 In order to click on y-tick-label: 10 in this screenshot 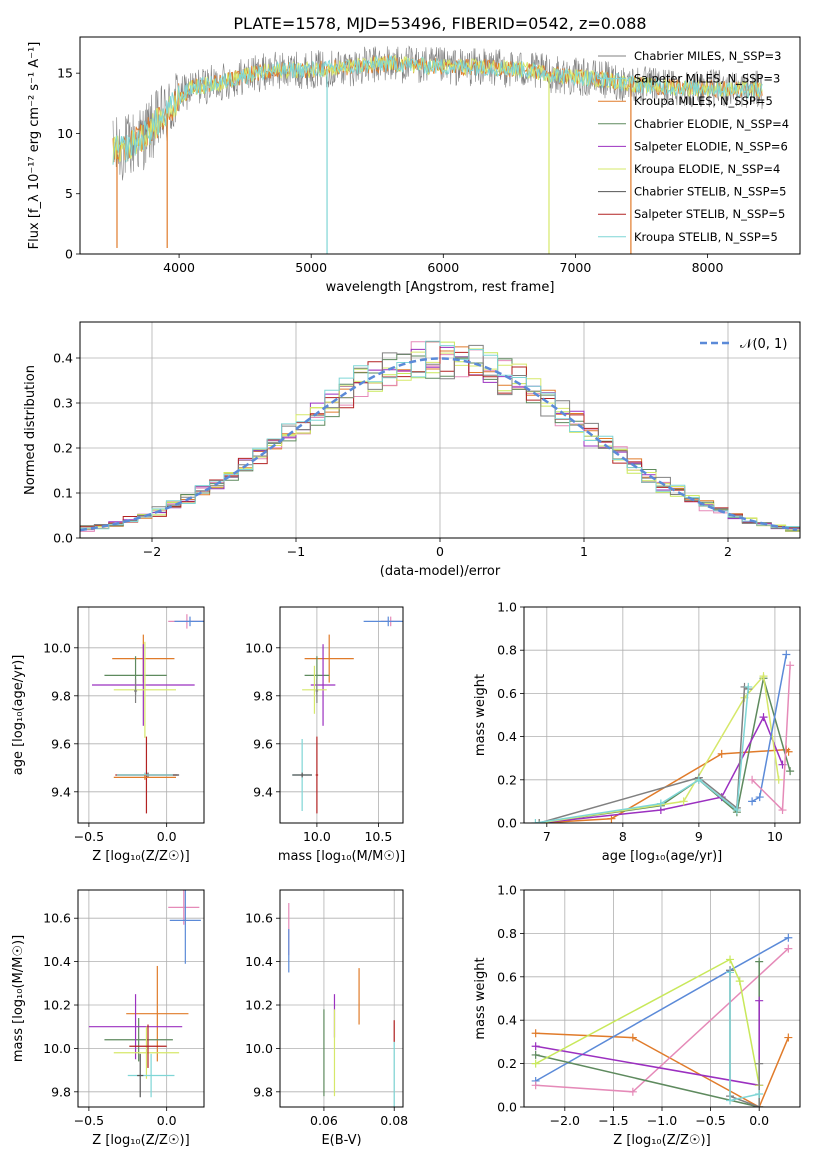, I will do `click(65, 133)`.